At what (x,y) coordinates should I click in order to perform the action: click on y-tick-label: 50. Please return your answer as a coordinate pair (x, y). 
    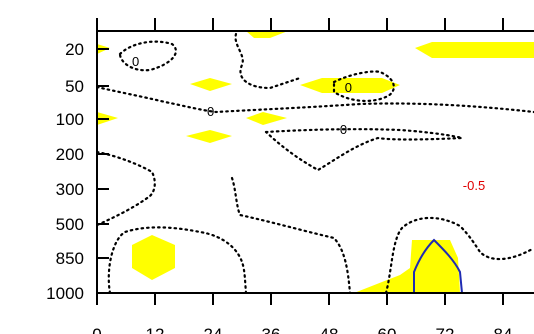
    Looking at the image, I should click on (74, 86).